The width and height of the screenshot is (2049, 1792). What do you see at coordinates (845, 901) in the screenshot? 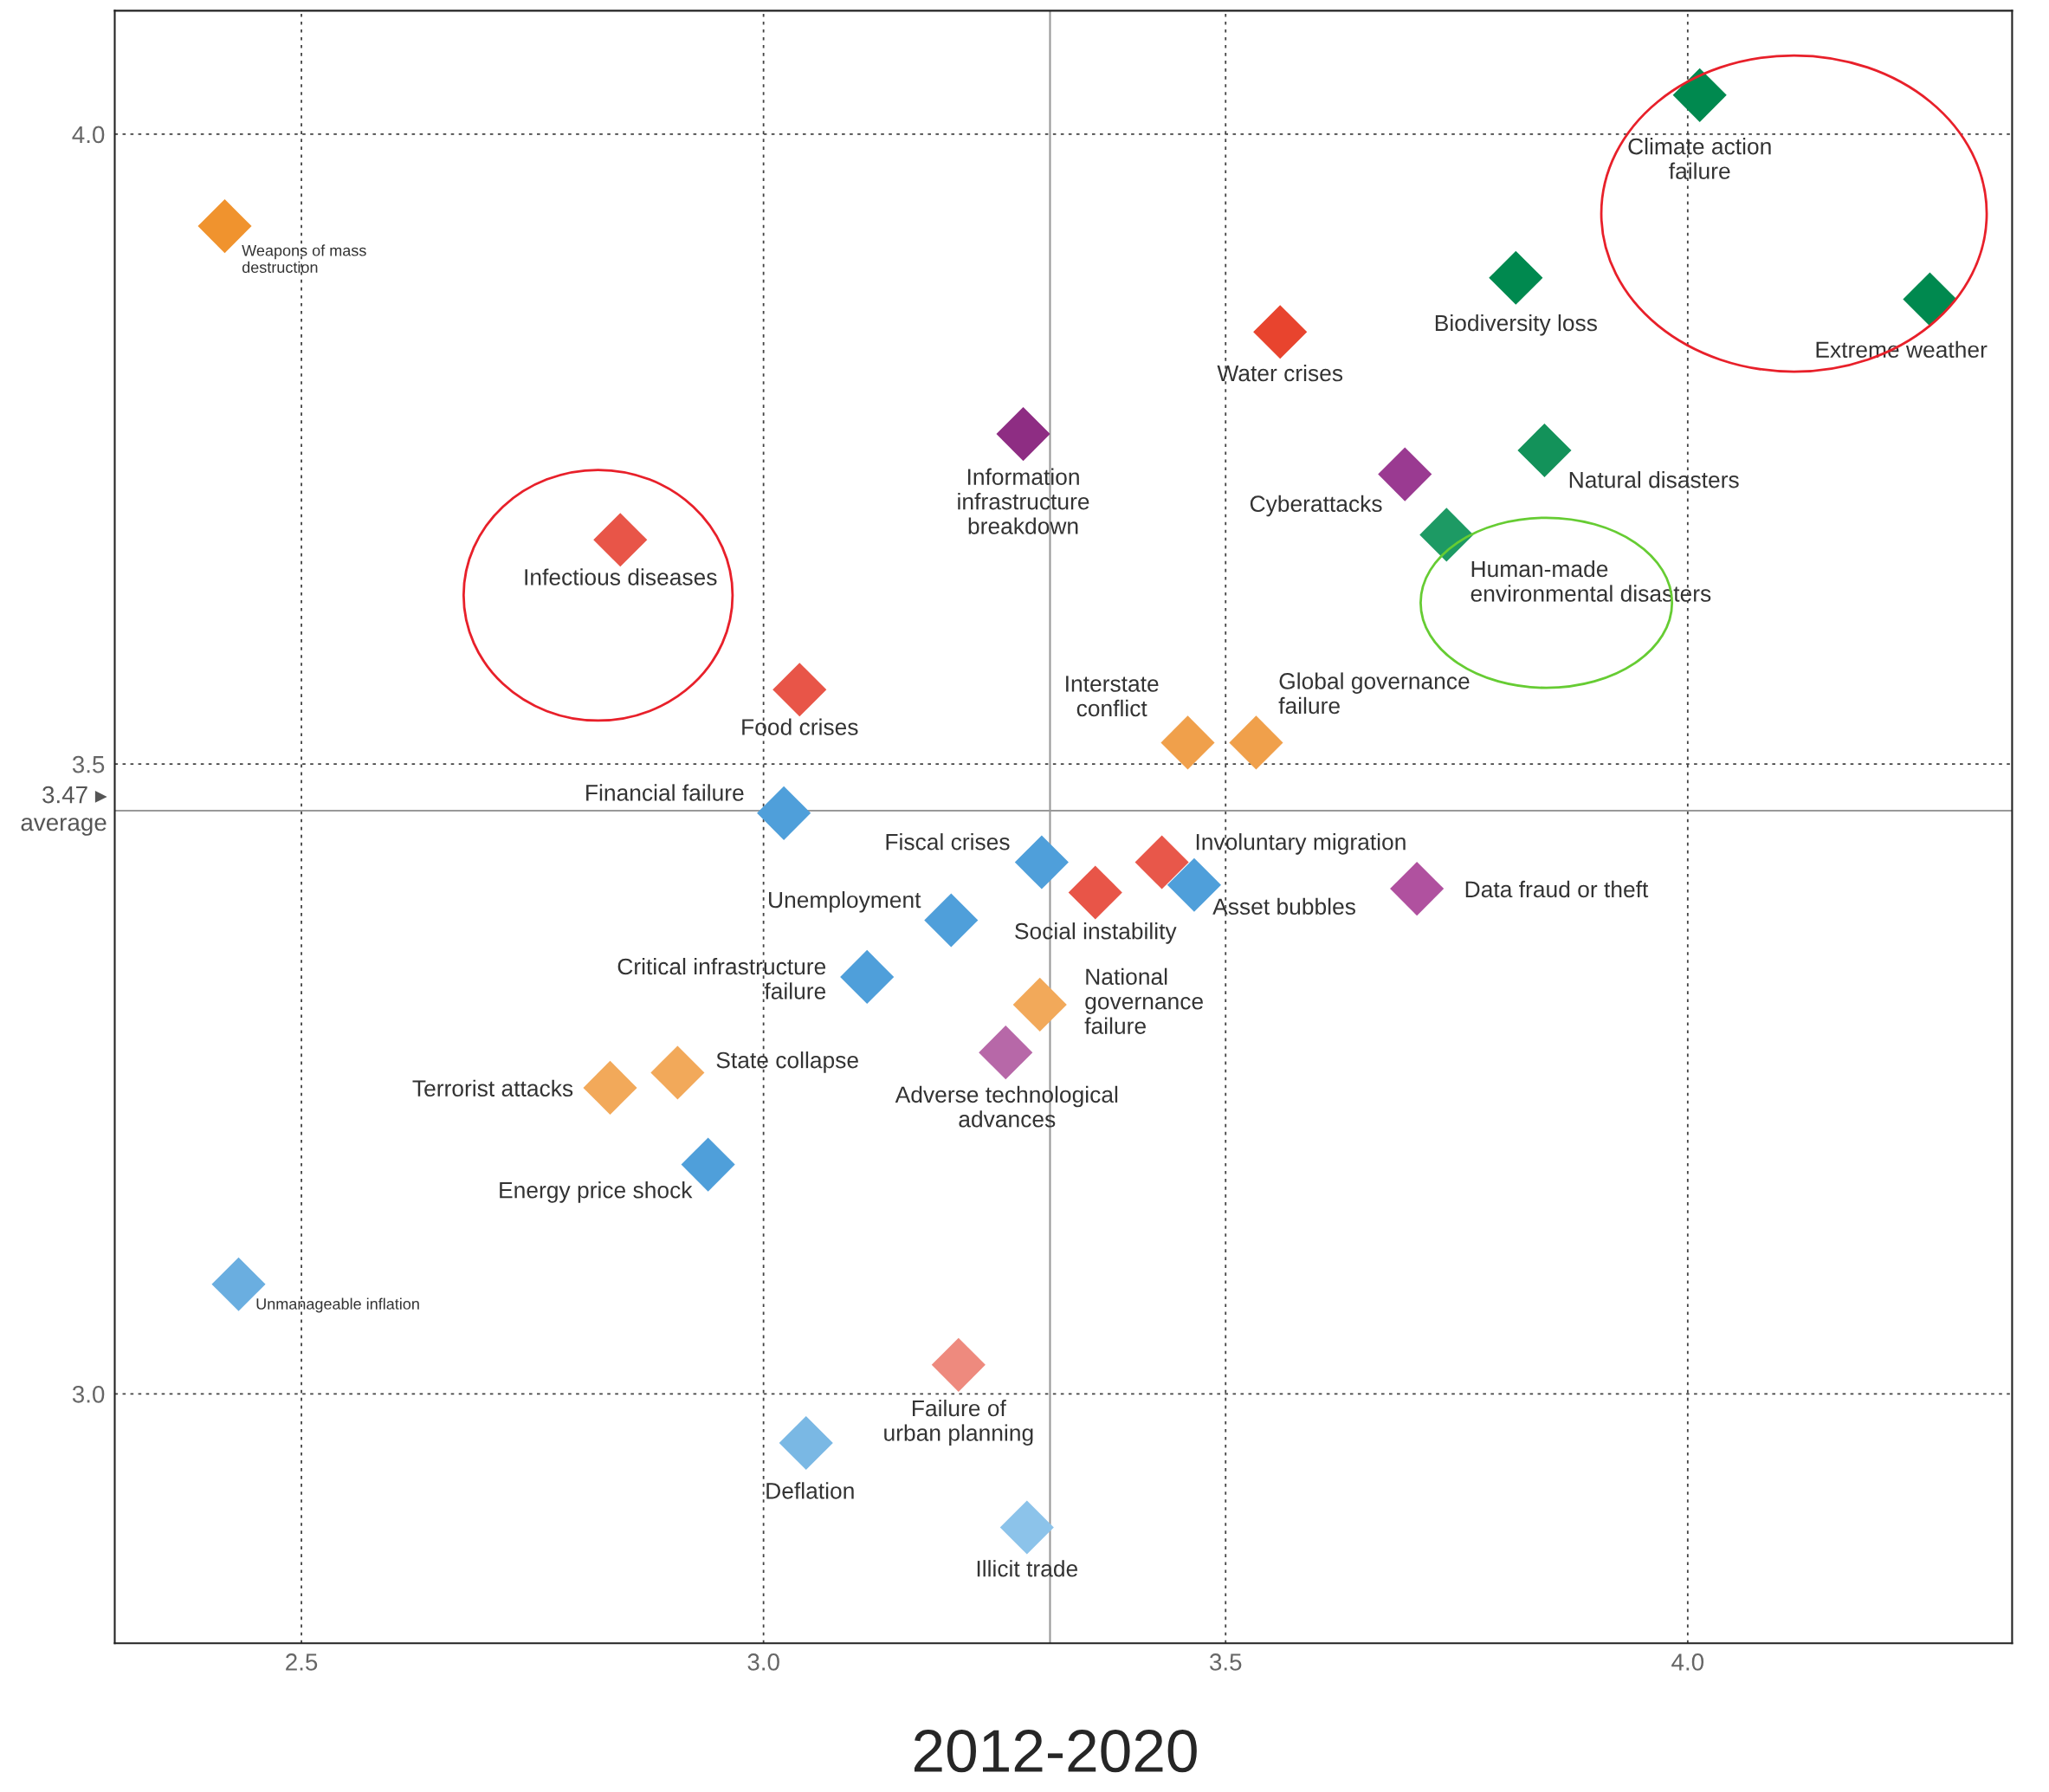
I see `annotation: Unemployment` at bounding box center [845, 901].